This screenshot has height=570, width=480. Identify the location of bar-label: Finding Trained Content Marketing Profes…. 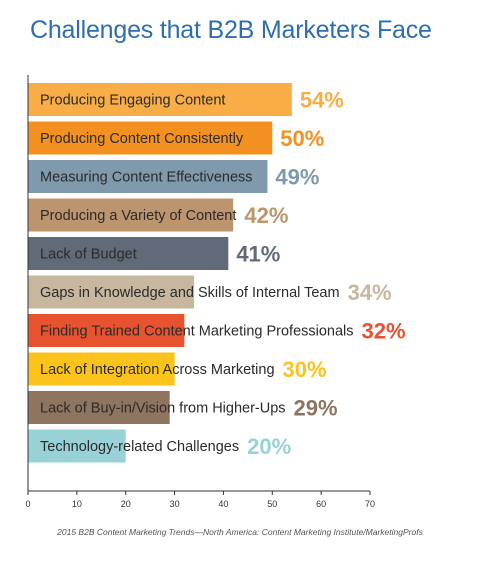
(197, 332).